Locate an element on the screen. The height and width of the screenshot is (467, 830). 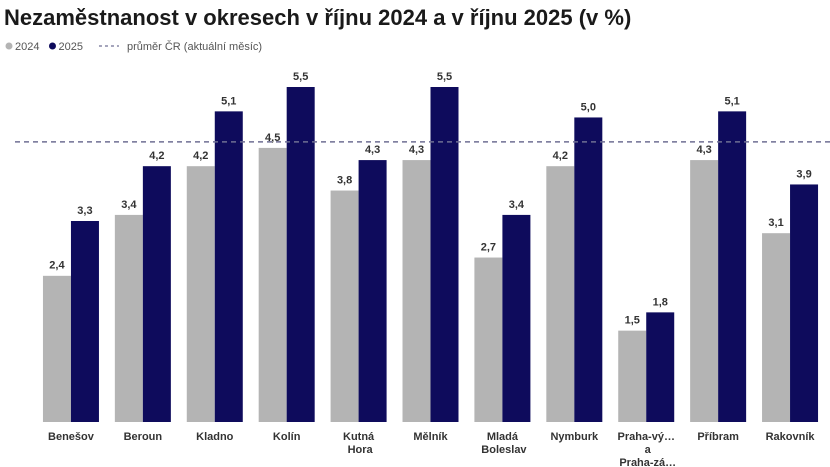
x-tick-label: Kolín is located at coordinates (287, 437).